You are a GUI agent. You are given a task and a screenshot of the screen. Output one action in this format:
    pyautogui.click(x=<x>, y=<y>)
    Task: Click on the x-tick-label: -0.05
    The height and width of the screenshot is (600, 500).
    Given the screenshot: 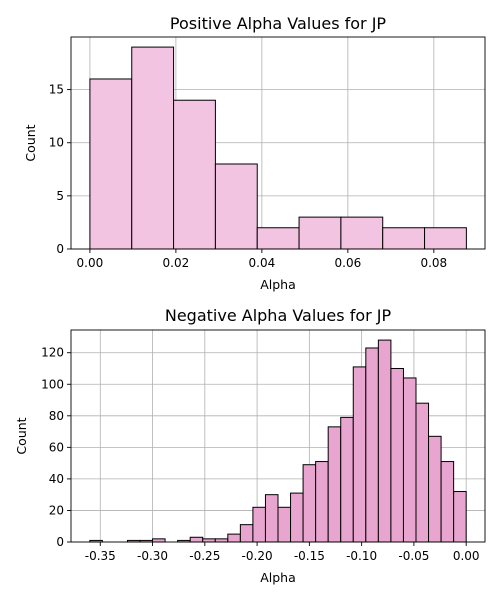 What is the action you would take?
    pyautogui.click(x=413, y=556)
    